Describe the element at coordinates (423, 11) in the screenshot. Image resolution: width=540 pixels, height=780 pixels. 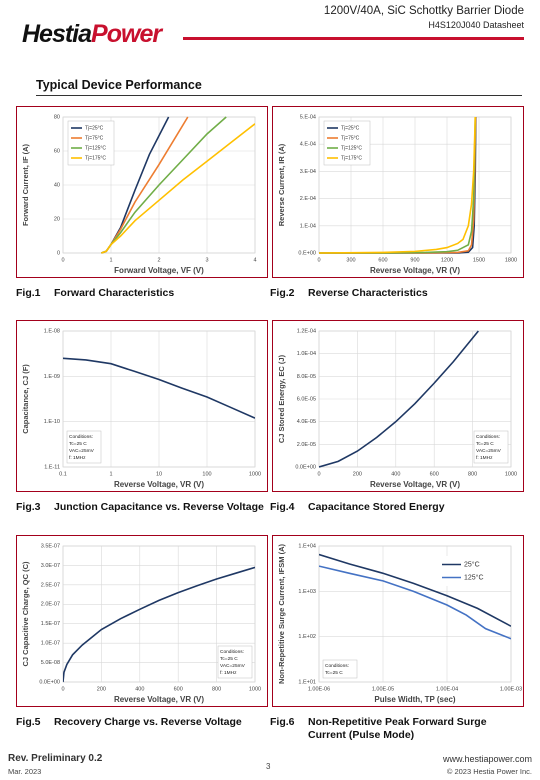
I see `header-title: 1200V/40A, SiC Schottky Barrier Diode` at that location.